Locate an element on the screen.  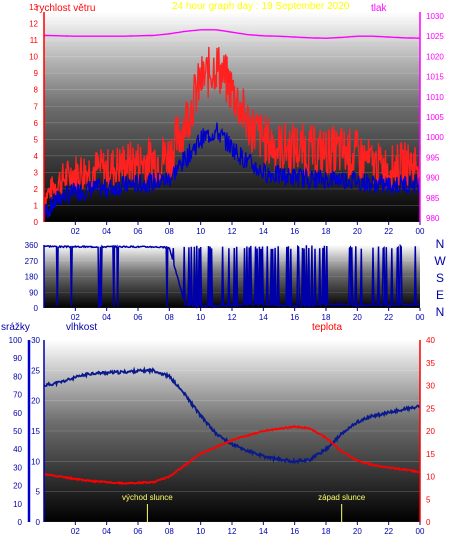
humidity-series is located at coordinates (232, 415).